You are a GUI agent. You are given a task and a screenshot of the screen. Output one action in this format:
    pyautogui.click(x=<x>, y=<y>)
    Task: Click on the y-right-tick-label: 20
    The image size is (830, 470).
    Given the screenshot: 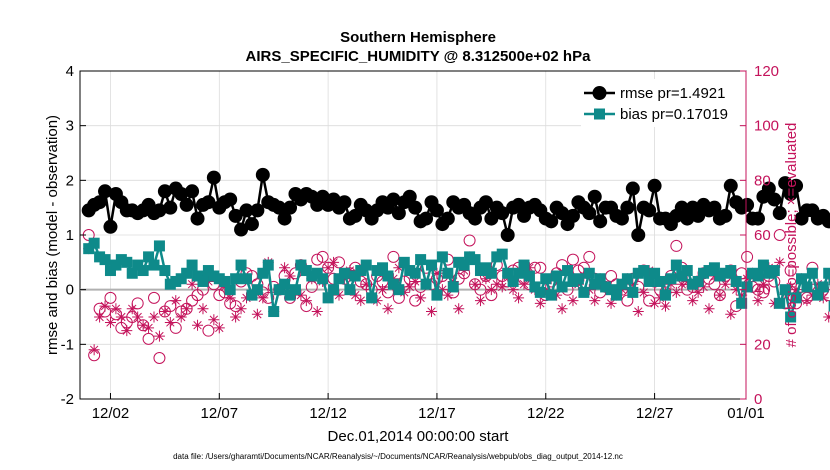 What is the action you would take?
    pyautogui.click(x=762, y=344)
    